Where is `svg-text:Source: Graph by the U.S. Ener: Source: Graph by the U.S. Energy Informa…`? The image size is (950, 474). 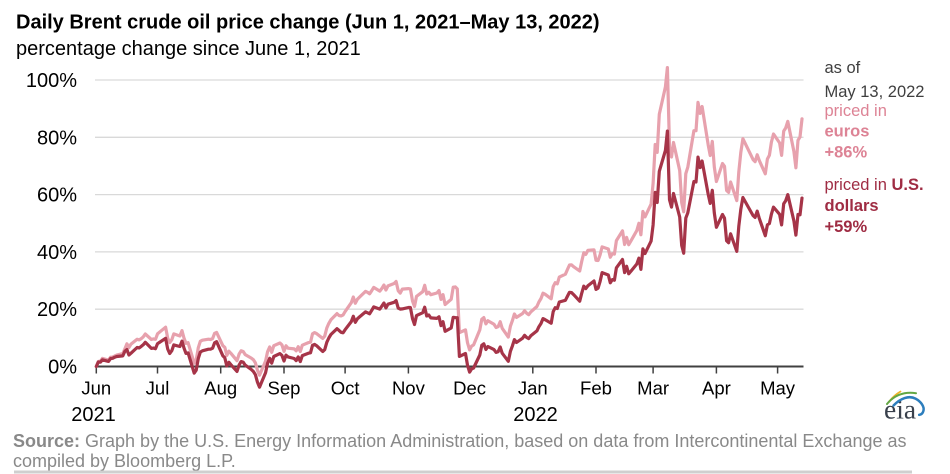
svg-text:Source: Graph by the U.S. Ener: Source: Graph by the U.S. Energy Informa… is located at coordinates (460, 441).